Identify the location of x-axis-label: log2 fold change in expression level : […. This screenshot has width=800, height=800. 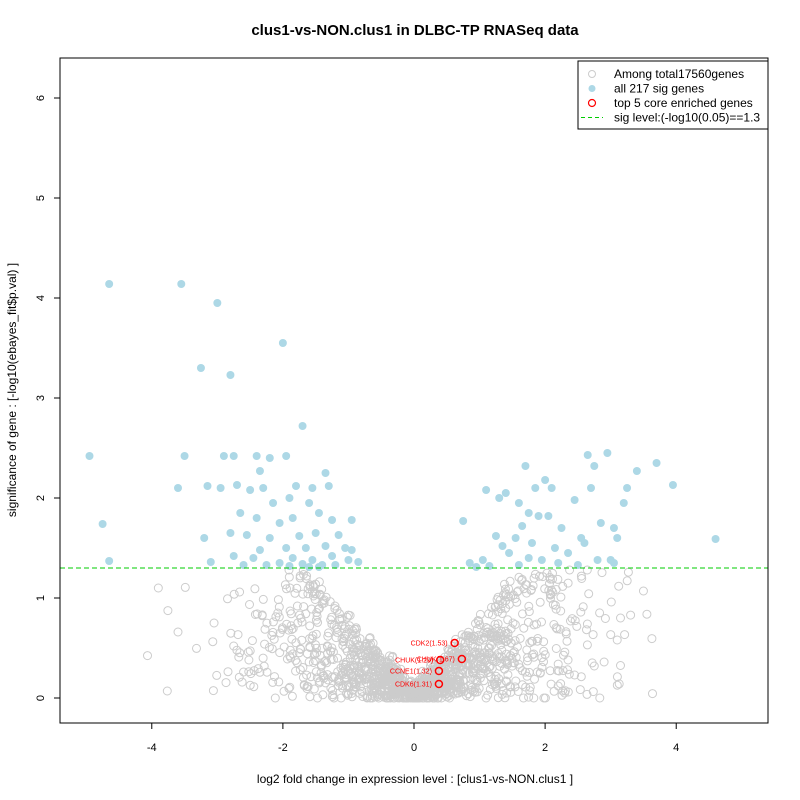
(415, 779).